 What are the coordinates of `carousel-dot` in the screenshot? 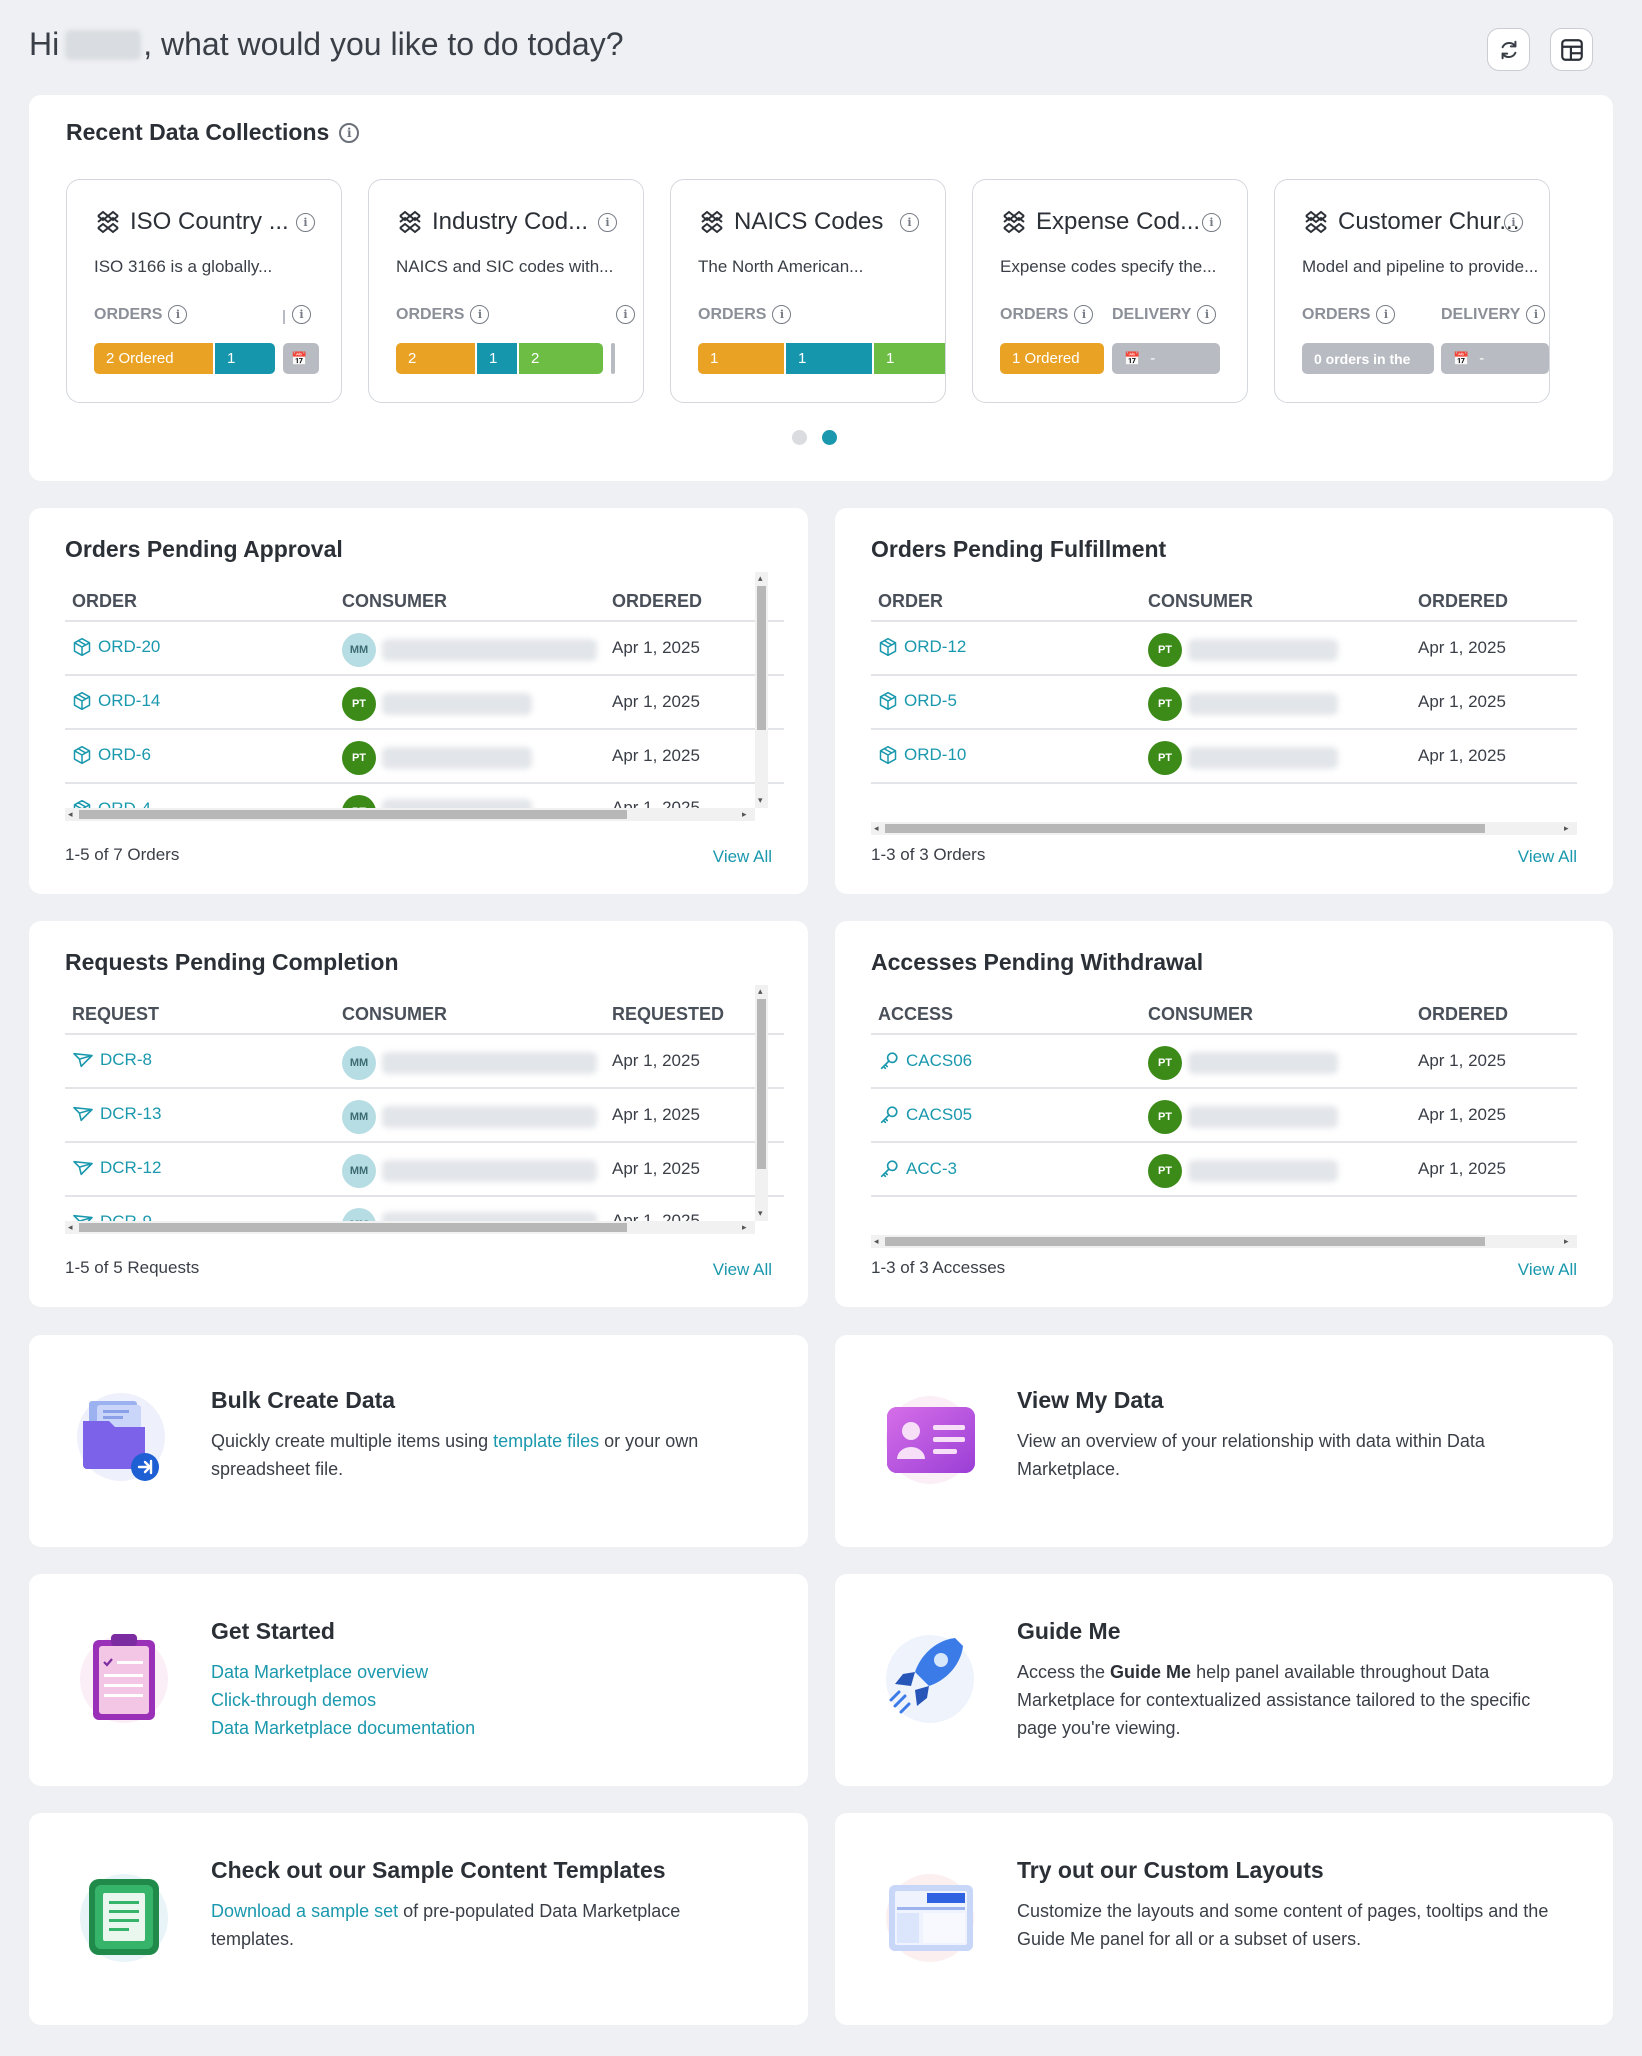 It's located at (799, 437).